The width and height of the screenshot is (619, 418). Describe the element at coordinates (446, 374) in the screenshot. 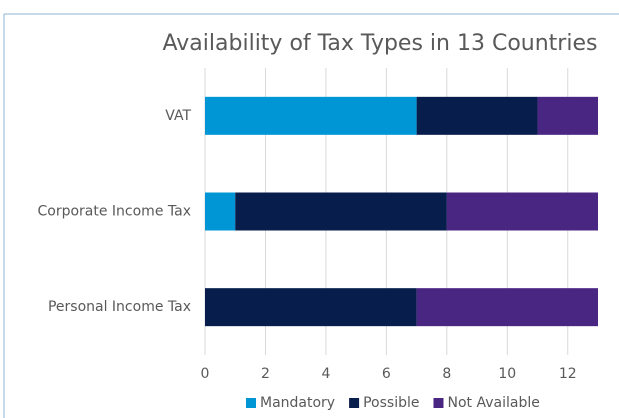

I see `x-tick-label: 8` at that location.